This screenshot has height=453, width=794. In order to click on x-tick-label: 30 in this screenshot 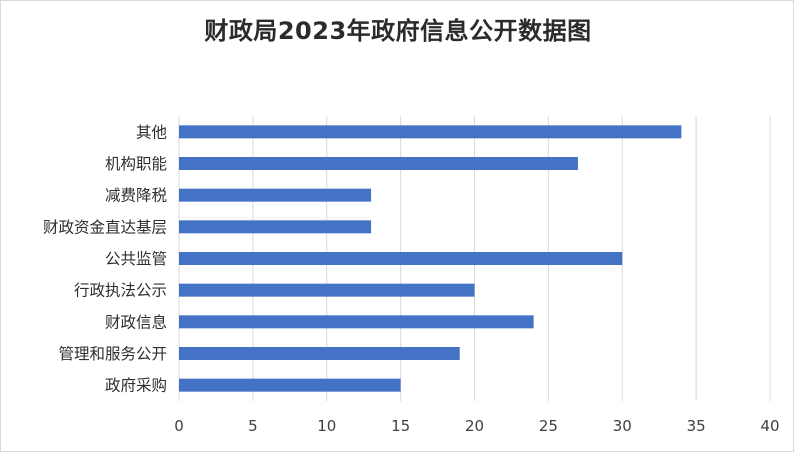, I will do `click(622, 426)`.